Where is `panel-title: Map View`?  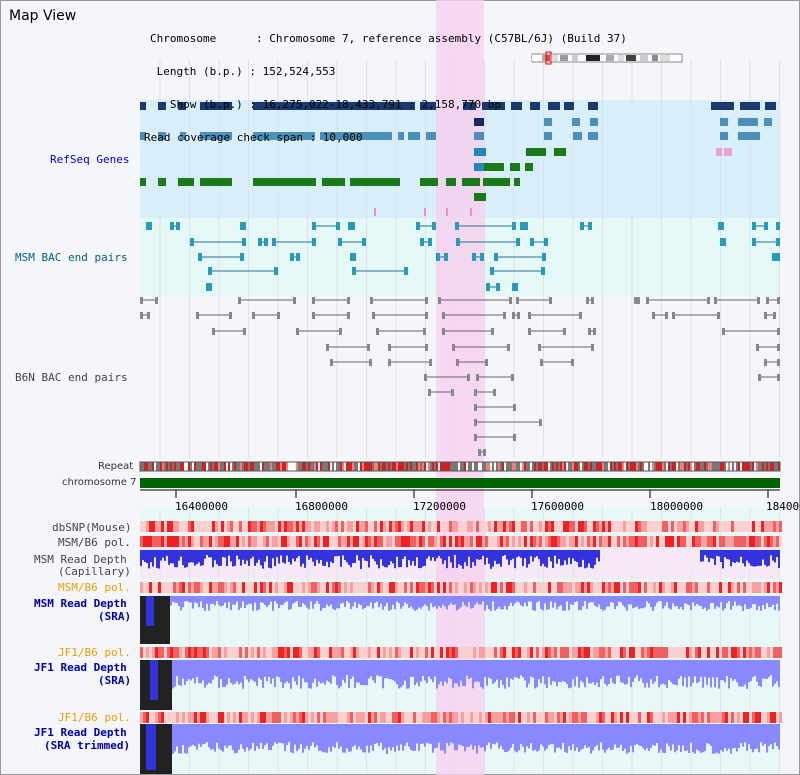 panel-title: Map View is located at coordinates (43, 16).